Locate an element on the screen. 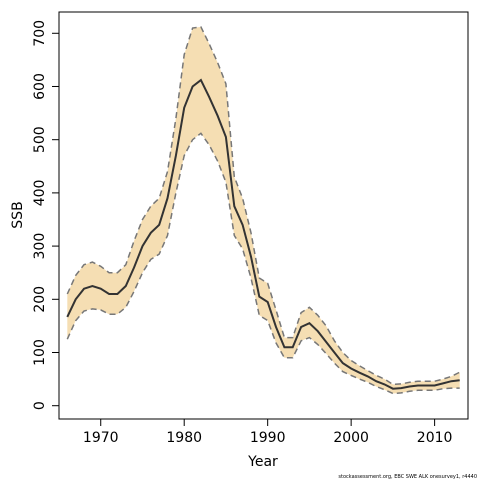 The height and width of the screenshot is (480, 480). y-tick-label: 100 is located at coordinates (40, 352).